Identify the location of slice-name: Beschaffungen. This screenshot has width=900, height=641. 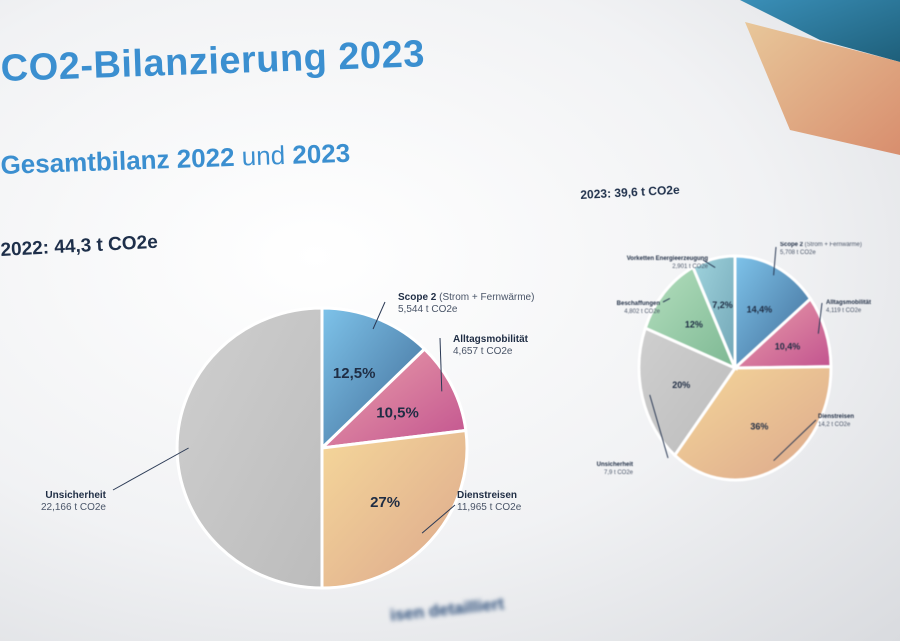
(639, 304).